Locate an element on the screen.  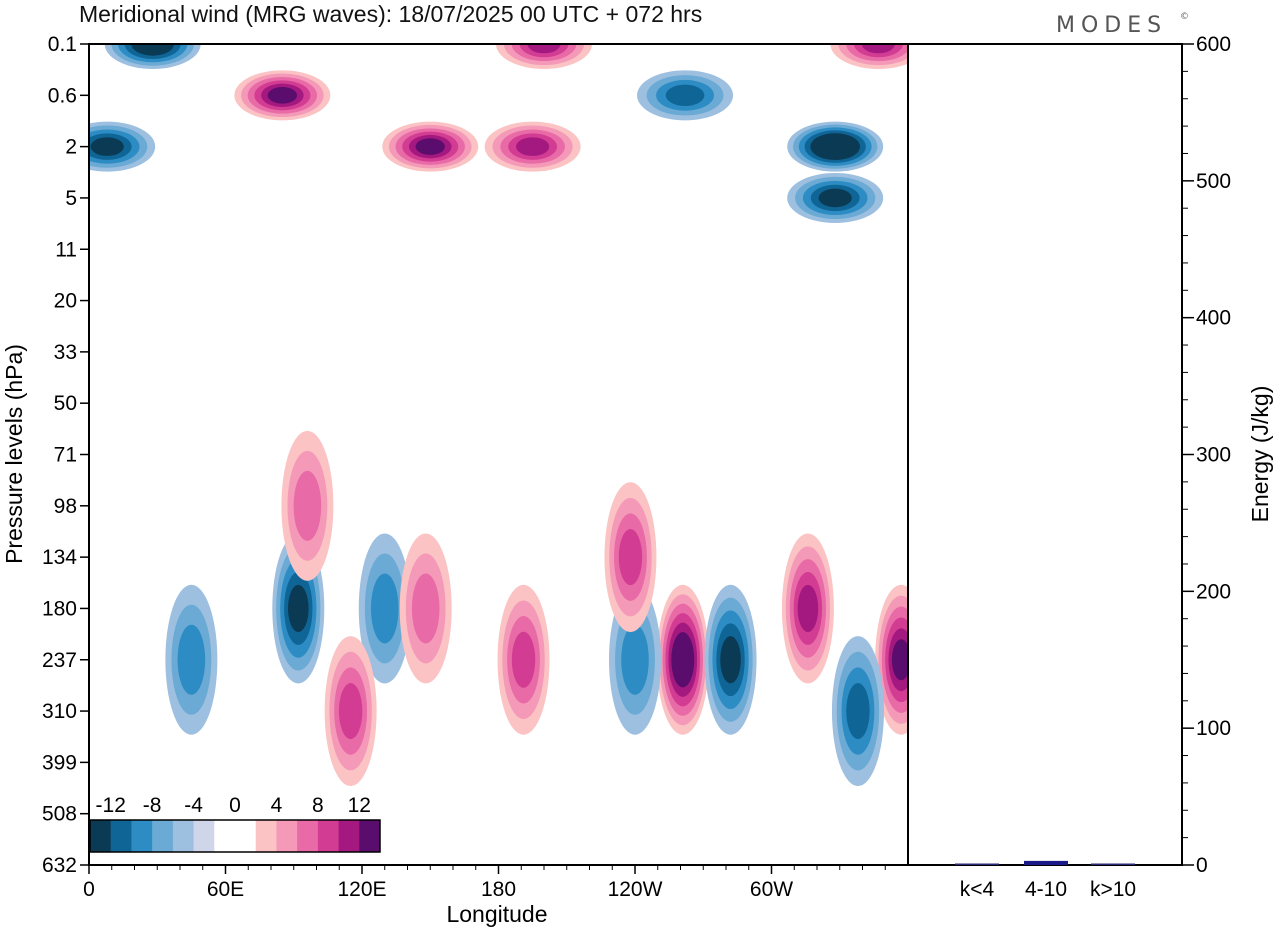
energy-bars: k<4 4-10 k>10 is located at coordinates (1045, 880).